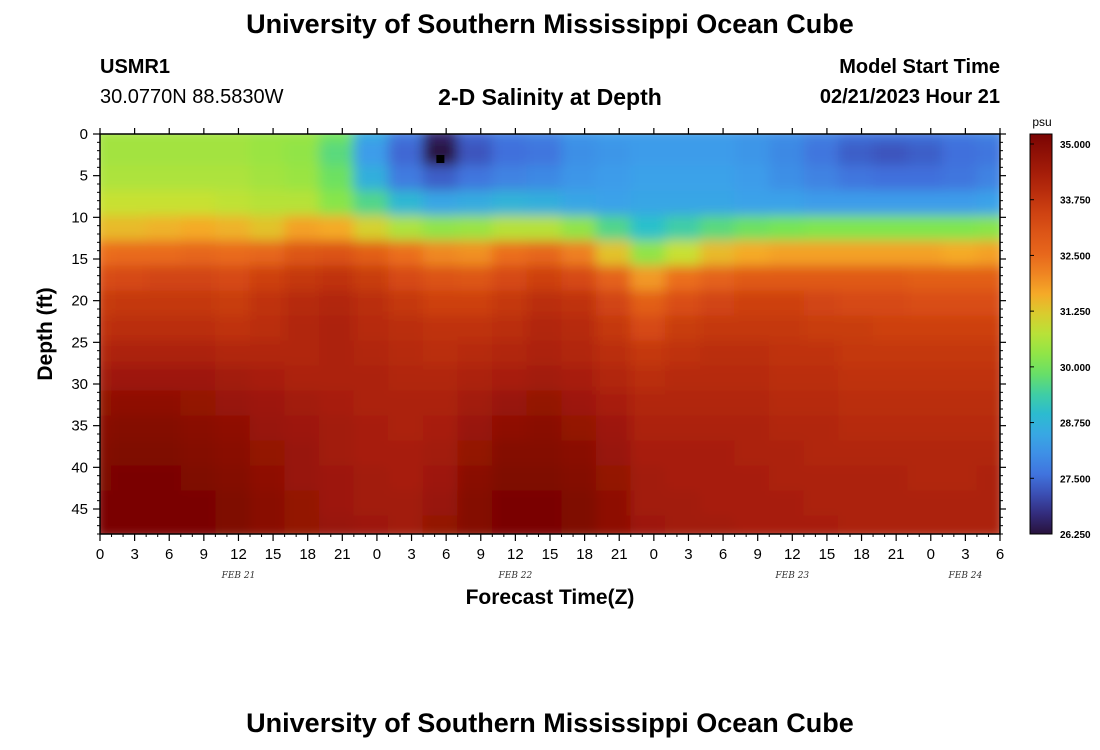 The width and height of the screenshot is (1100, 750). Describe the element at coordinates (1075, 535) in the screenshot. I see `colorbar-label: 26.250` at that location.